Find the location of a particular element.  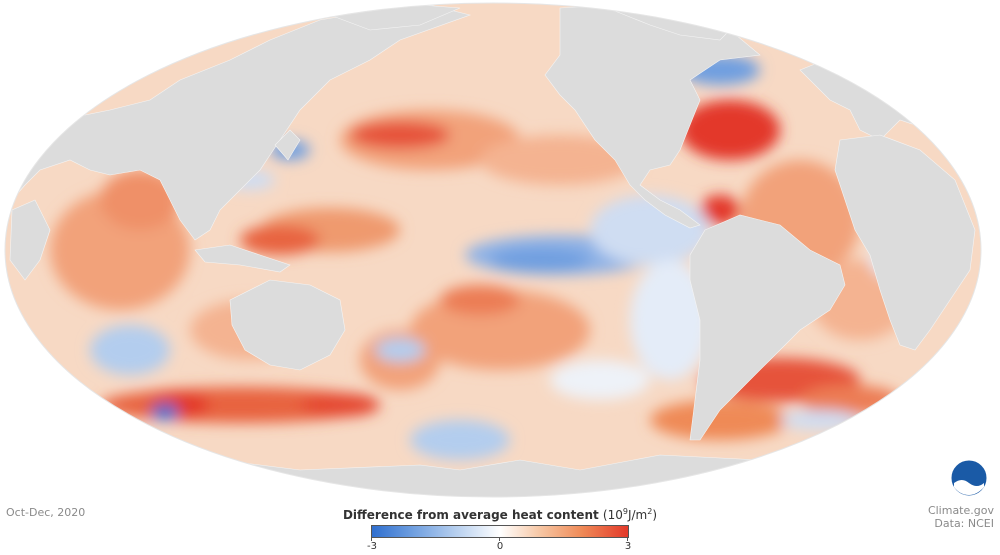

legend-max-label: 3 is located at coordinates (628, 546).